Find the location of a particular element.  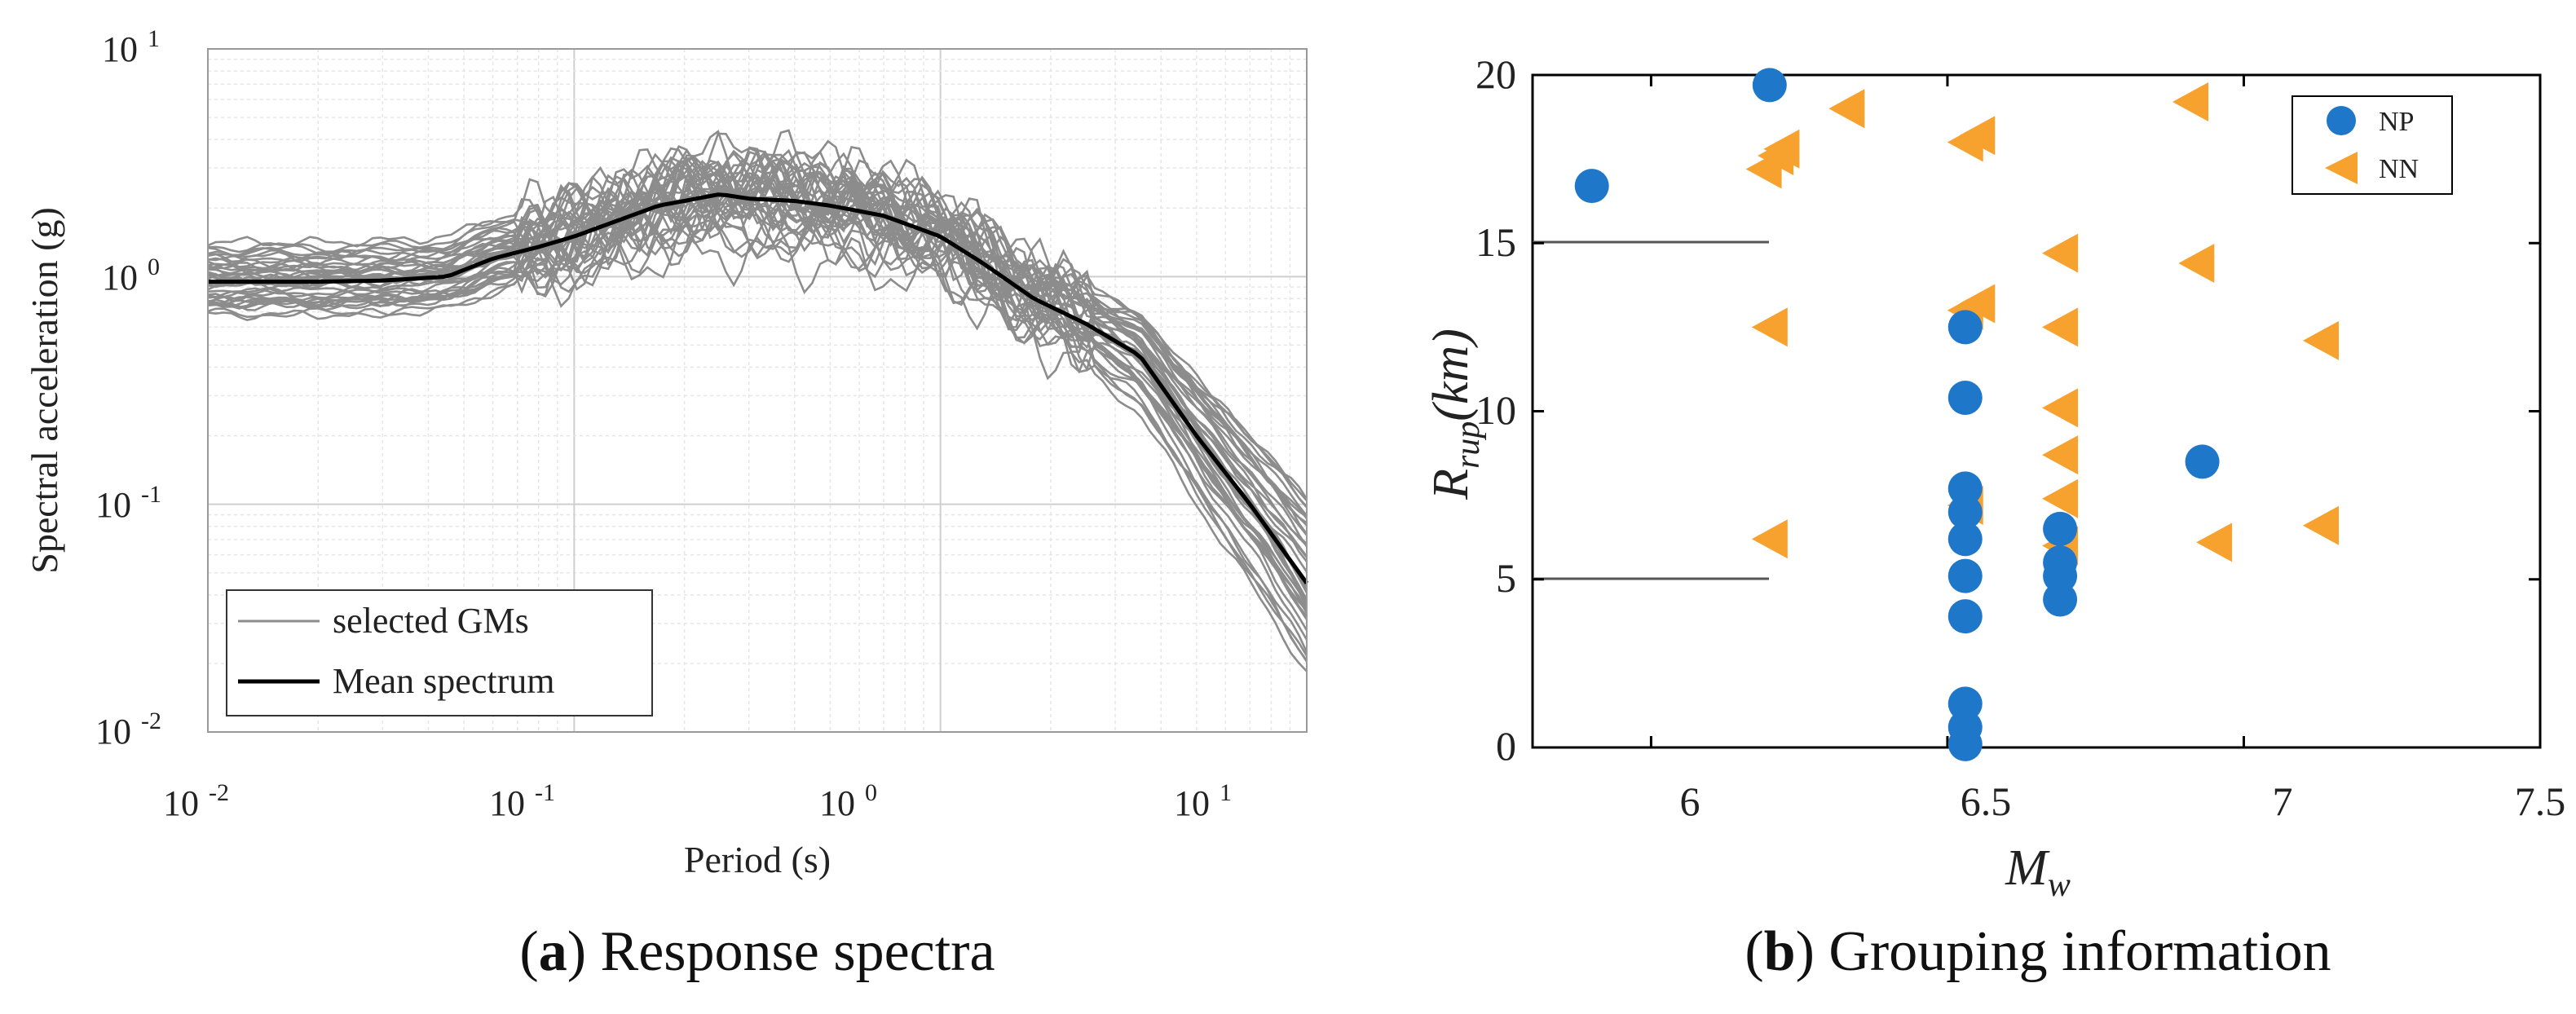

b-xtick-7-5: 7.5 is located at coordinates (2540, 801).